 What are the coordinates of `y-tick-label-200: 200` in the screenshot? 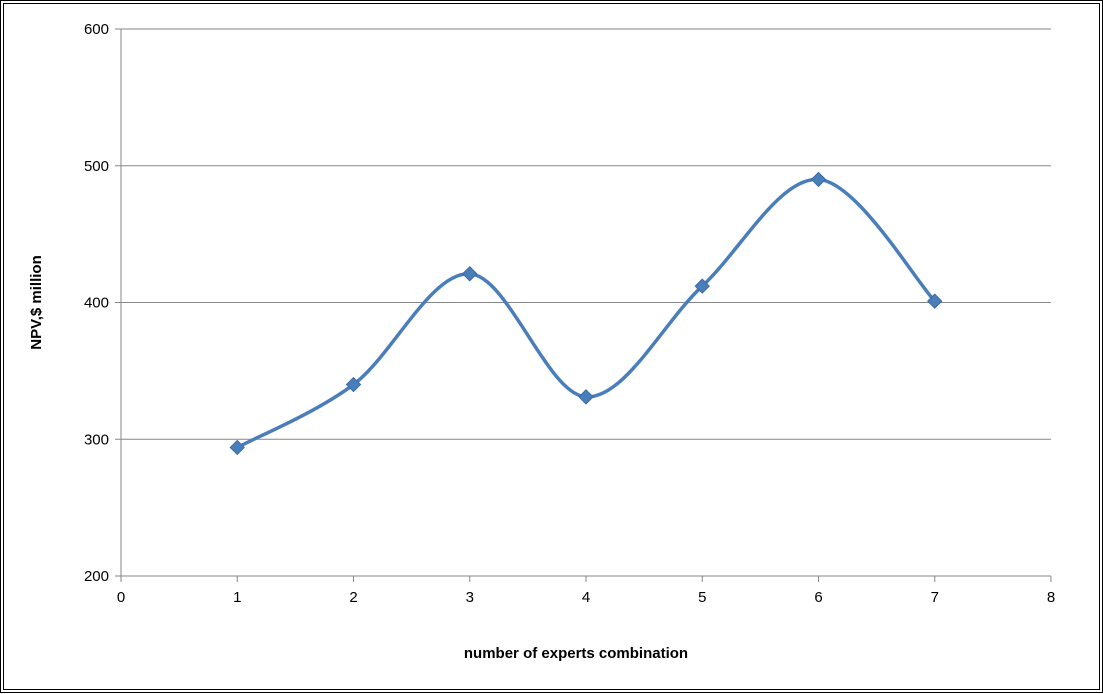 It's located at (96, 576).